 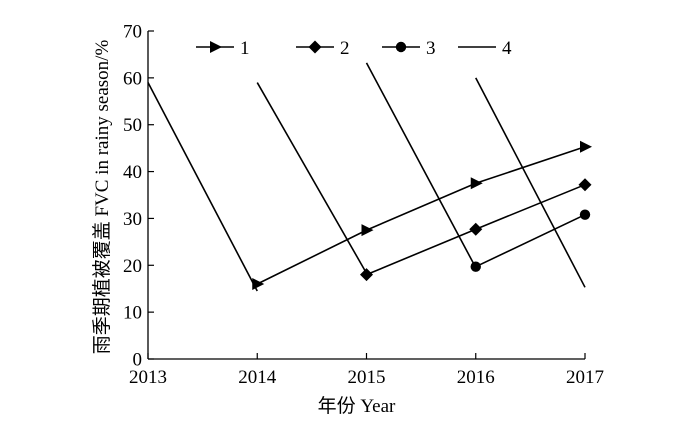 I want to click on y-tick-label: 60, so click(x=132, y=78).